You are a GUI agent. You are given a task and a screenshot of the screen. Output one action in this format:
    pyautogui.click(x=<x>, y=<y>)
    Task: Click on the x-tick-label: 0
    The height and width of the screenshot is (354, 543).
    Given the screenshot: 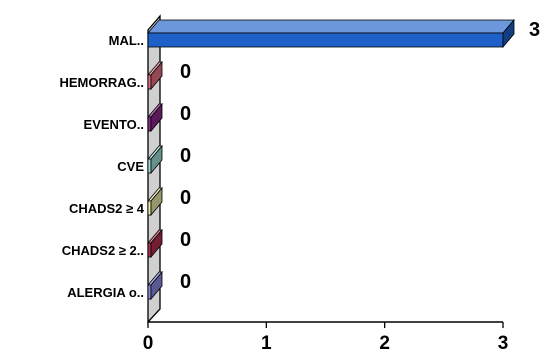 What is the action you would take?
    pyautogui.click(x=148, y=343)
    